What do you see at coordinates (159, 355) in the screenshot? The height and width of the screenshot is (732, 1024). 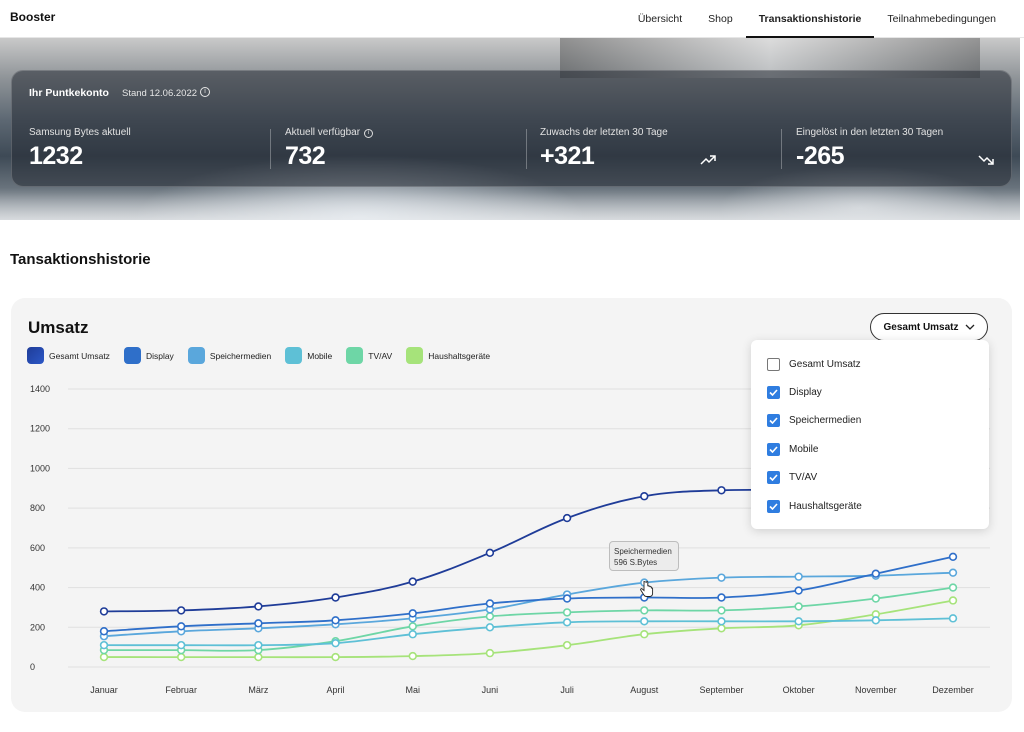 I see `legend-label: Display` at bounding box center [159, 355].